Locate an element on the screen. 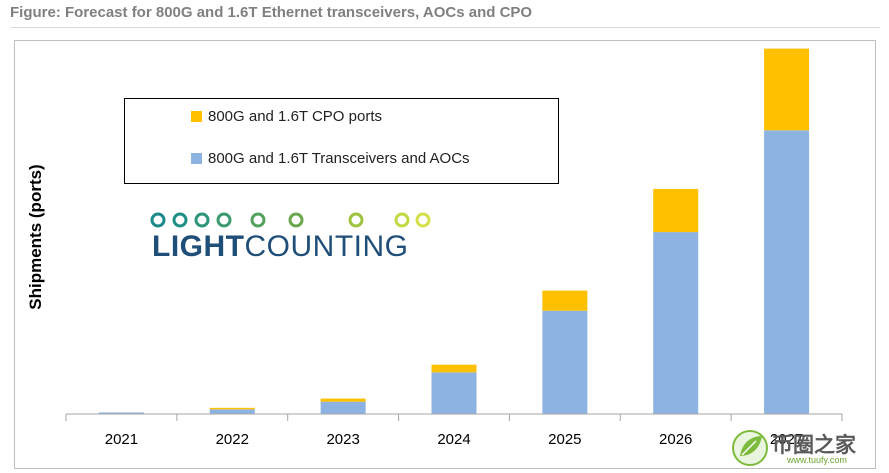 This screenshot has width=889, height=473. bar-transceivers-2026 is located at coordinates (676, 323).